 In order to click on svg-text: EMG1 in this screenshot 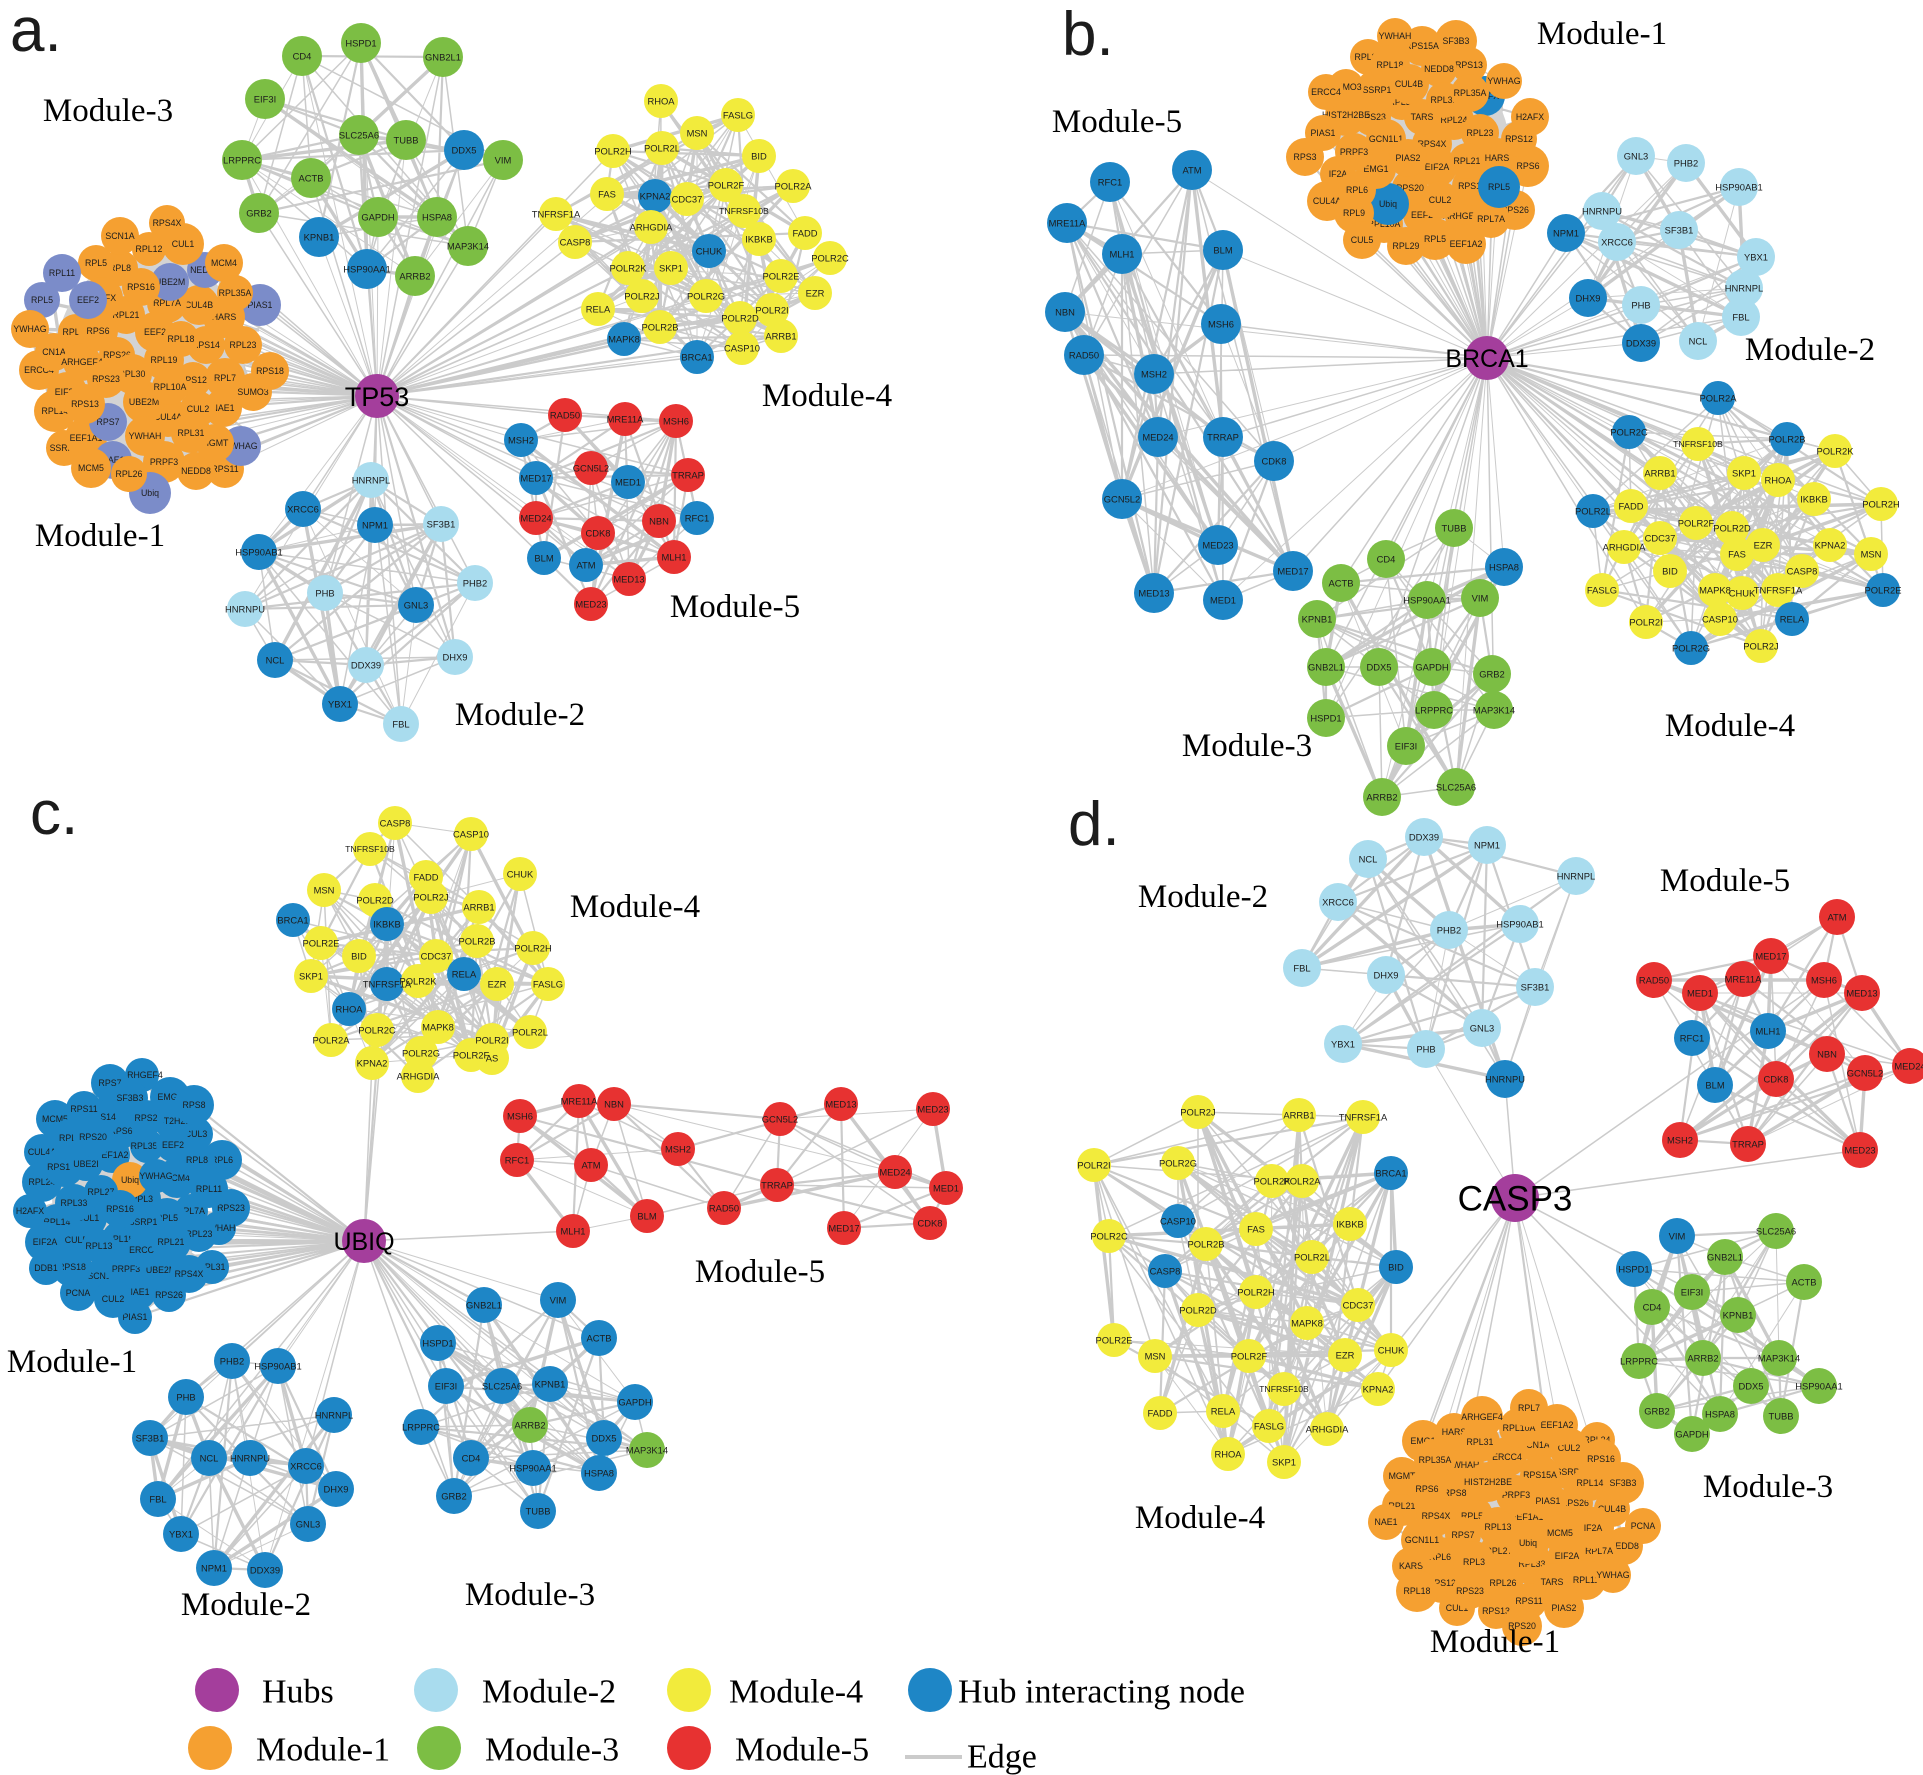, I will do `click(170, 1097)`.